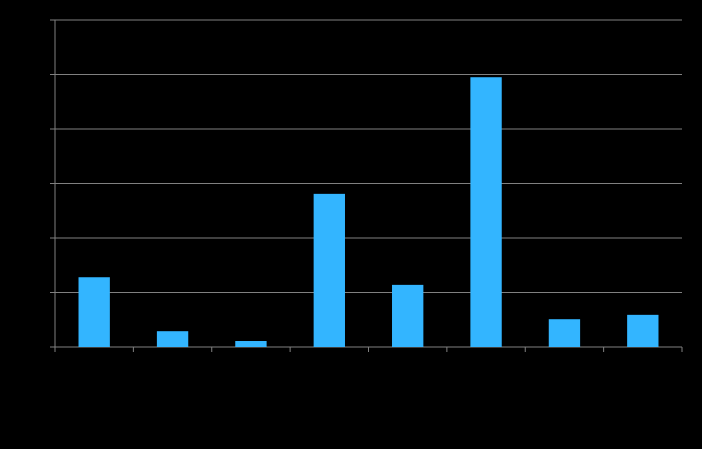 The image size is (702, 449). What do you see at coordinates (41, 346) in the screenshot?
I see `y-tick-label: 0` at bounding box center [41, 346].